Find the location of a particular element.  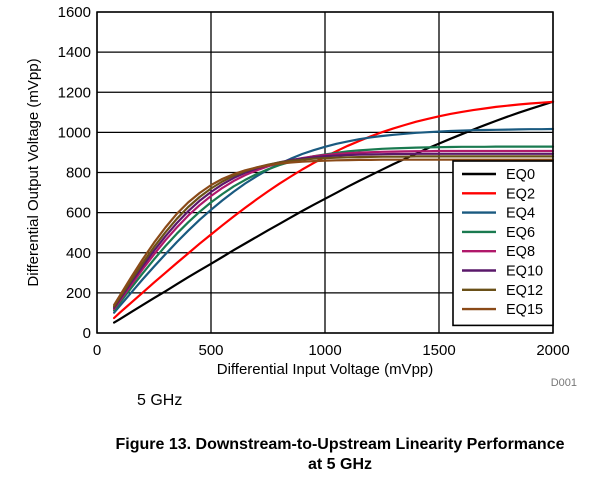

legend-label: EQ6 is located at coordinates (520, 233).